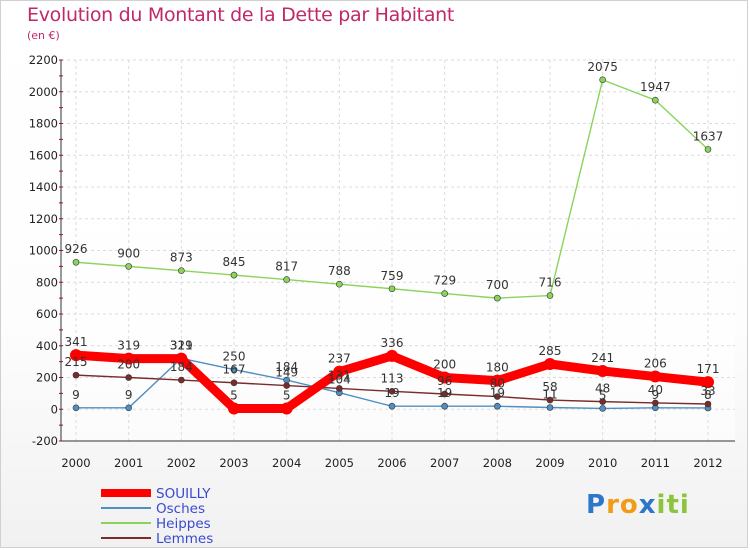  What do you see at coordinates (184, 539) in the screenshot?
I see `legend-label: Lemmes` at bounding box center [184, 539].